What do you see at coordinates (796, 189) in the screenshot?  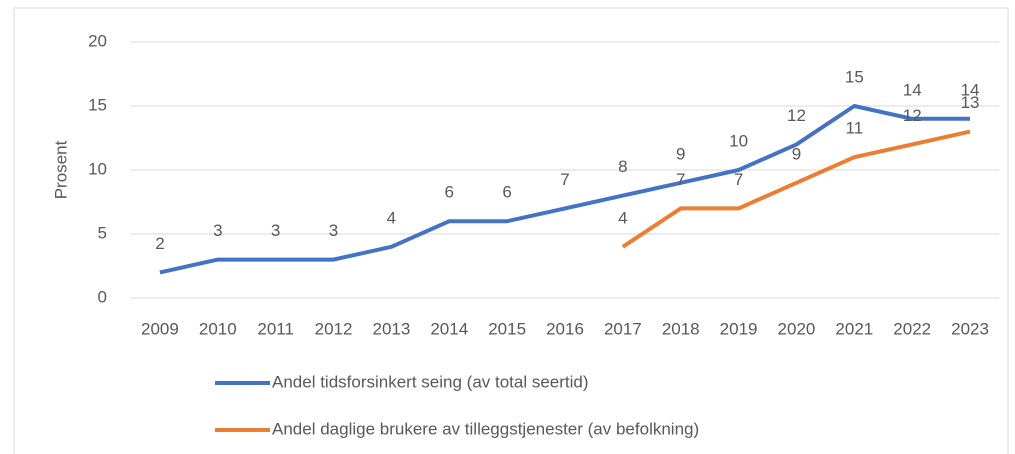 I see `series-line` at bounding box center [796, 189].